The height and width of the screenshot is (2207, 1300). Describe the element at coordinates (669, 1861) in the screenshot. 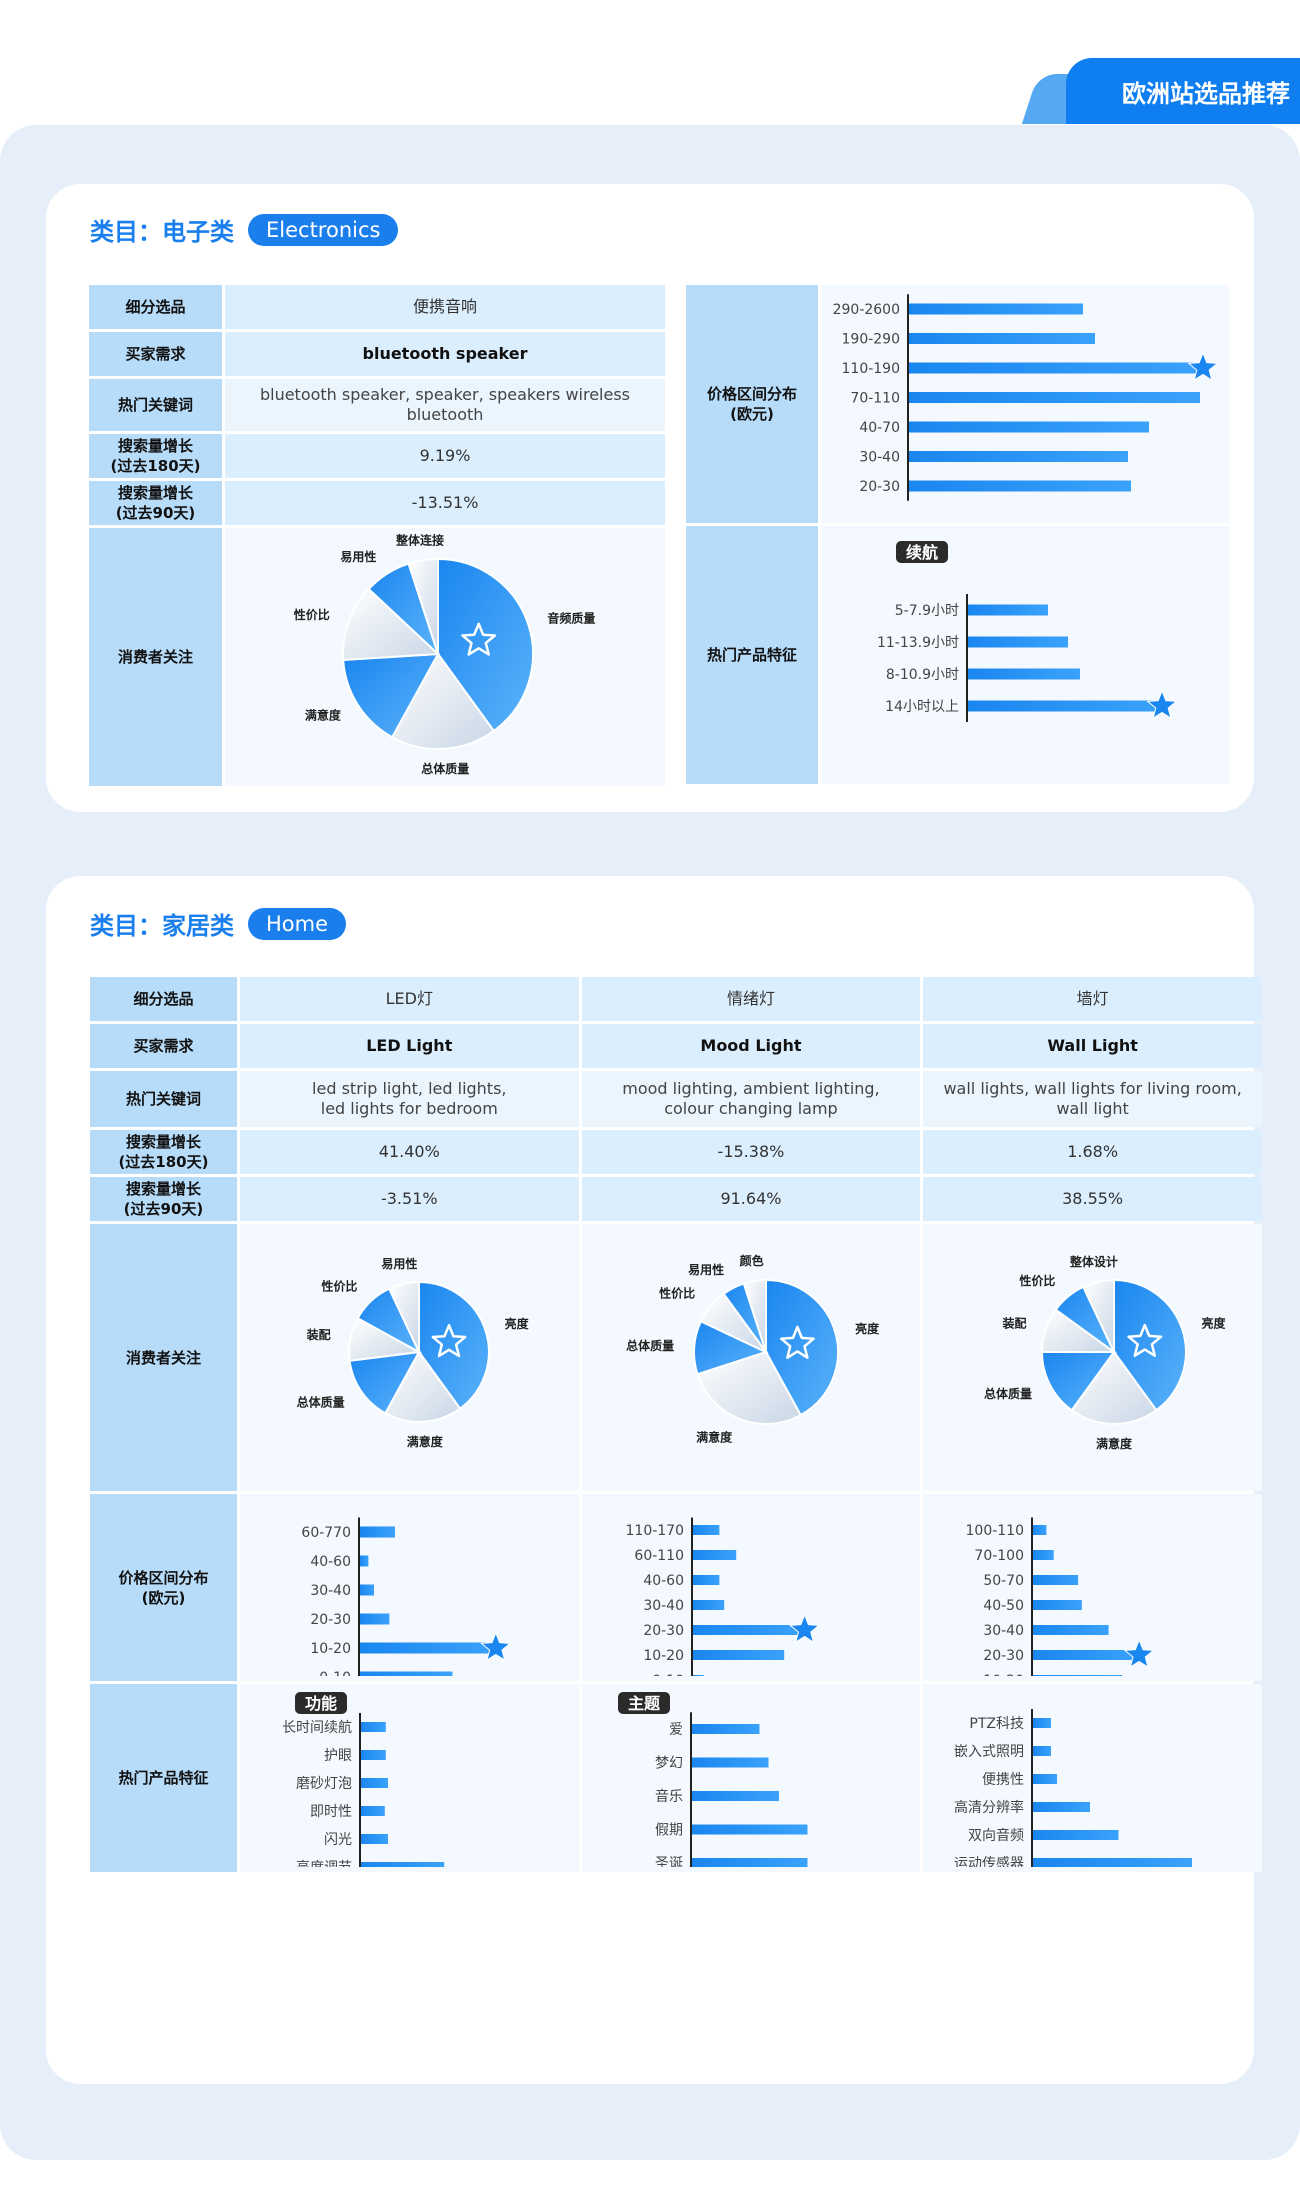

I see `tick-label: 圣诞` at that location.